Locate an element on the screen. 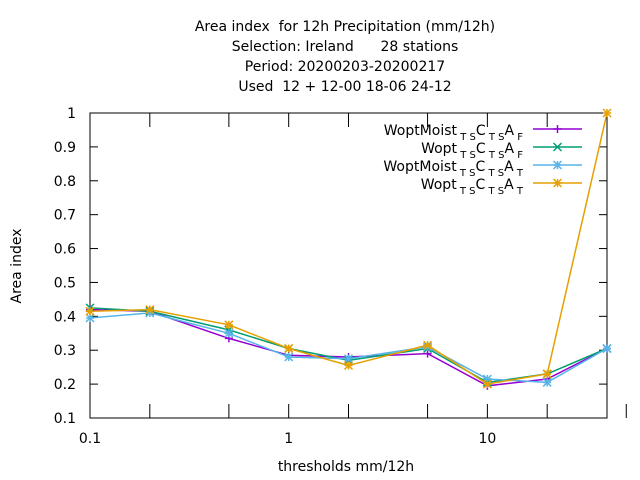 The image size is (640, 480). x-tick-label: 1 is located at coordinates (288, 439).